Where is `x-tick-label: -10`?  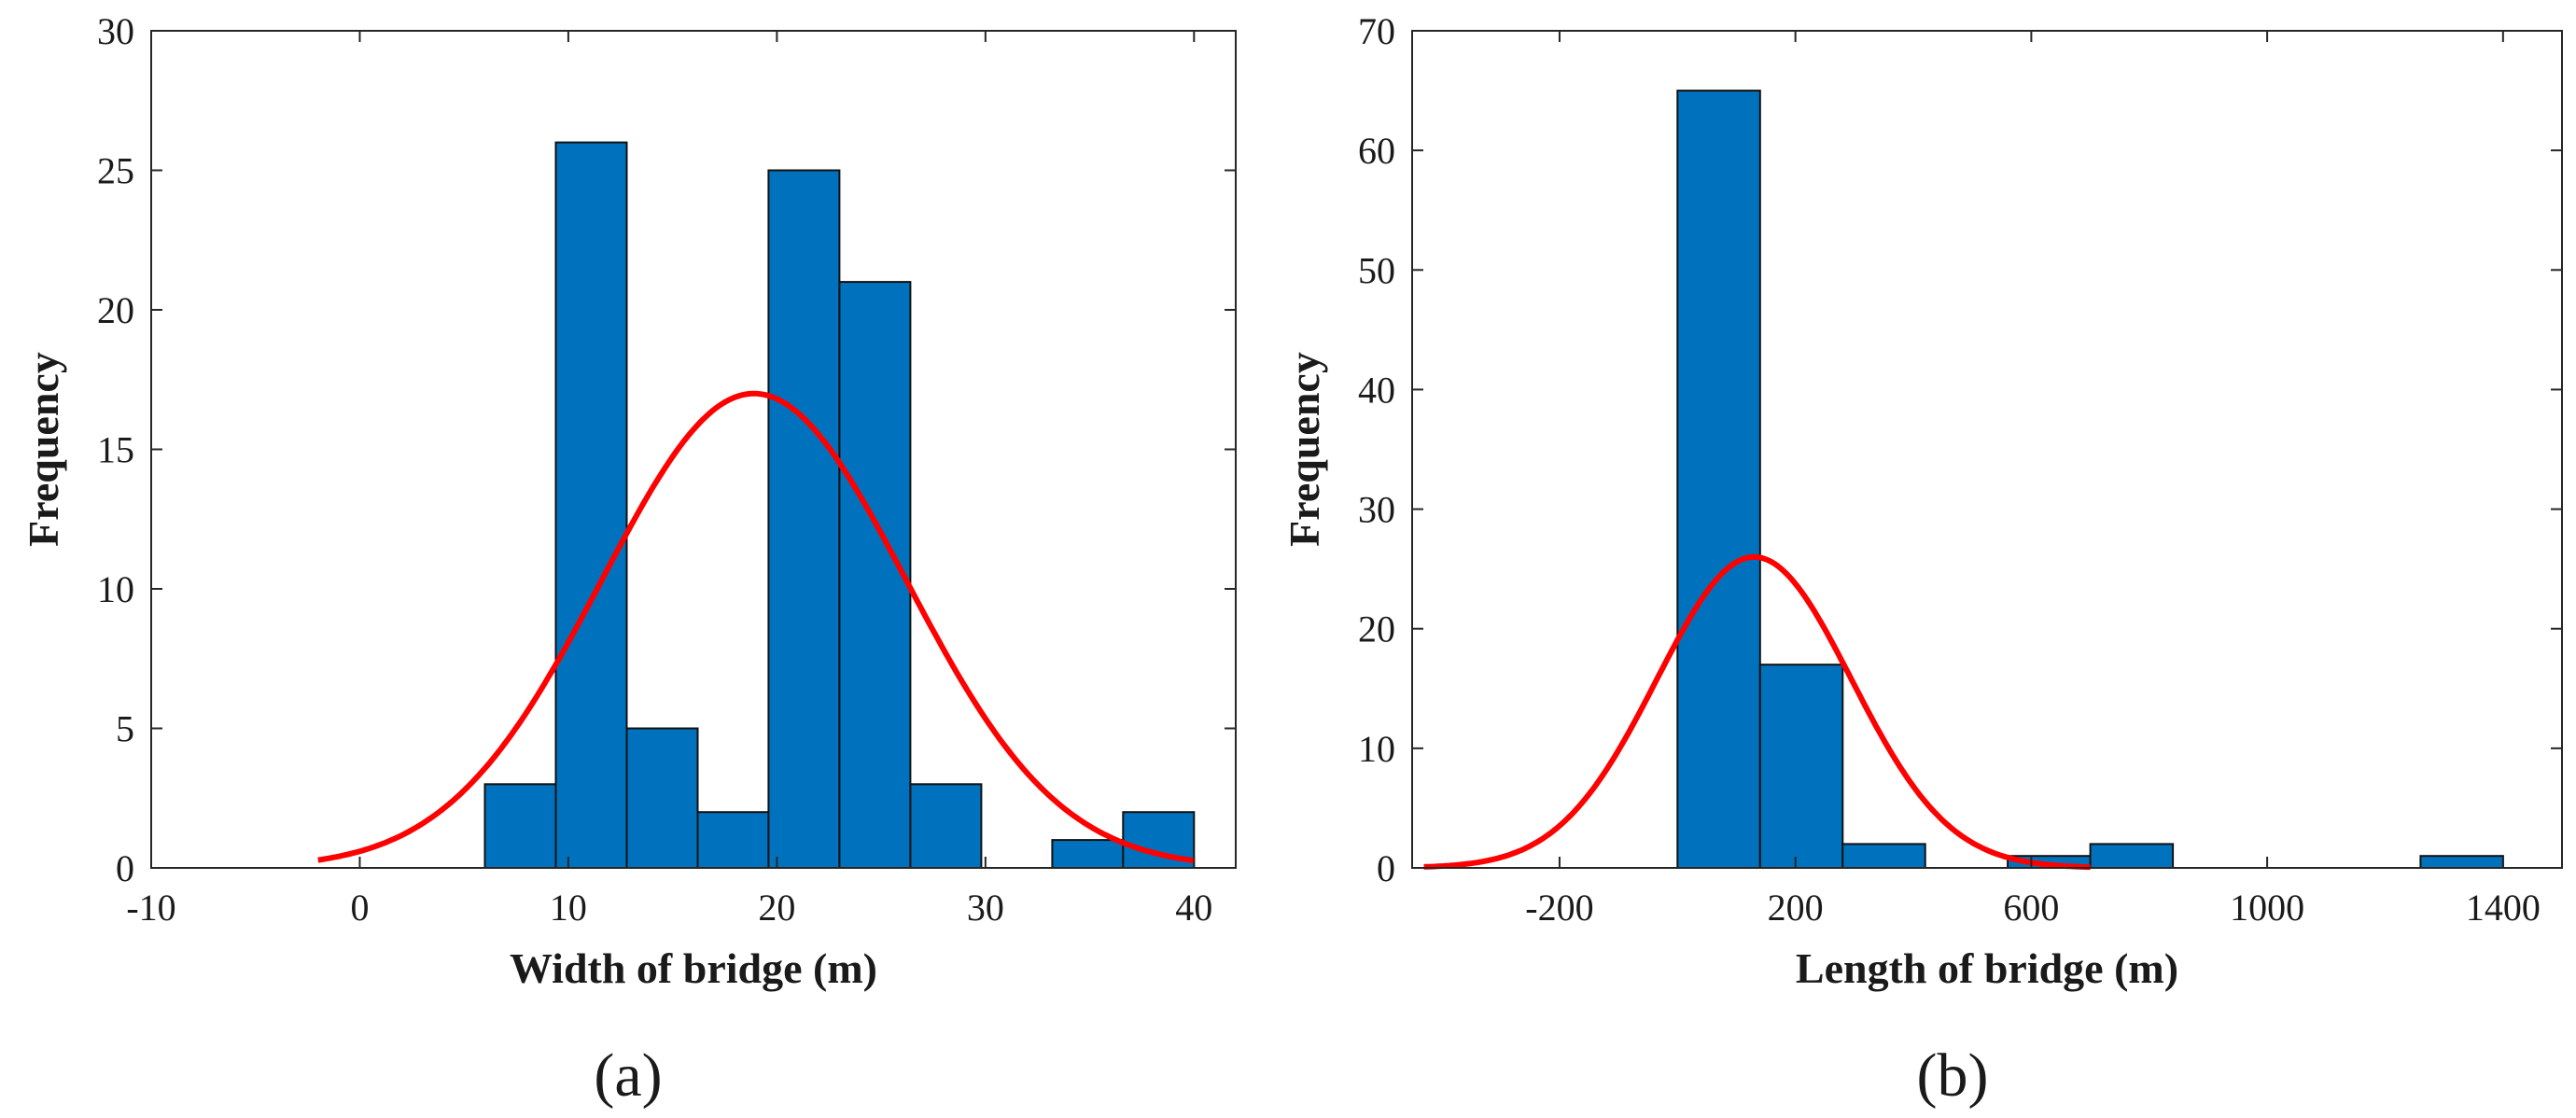
x-tick-label: -10 is located at coordinates (150, 908).